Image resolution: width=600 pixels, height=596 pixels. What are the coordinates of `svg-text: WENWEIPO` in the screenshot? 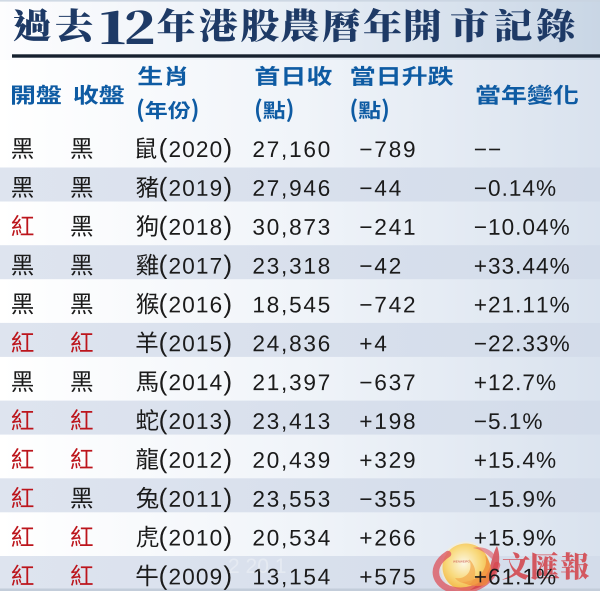 It's located at (462, 562).